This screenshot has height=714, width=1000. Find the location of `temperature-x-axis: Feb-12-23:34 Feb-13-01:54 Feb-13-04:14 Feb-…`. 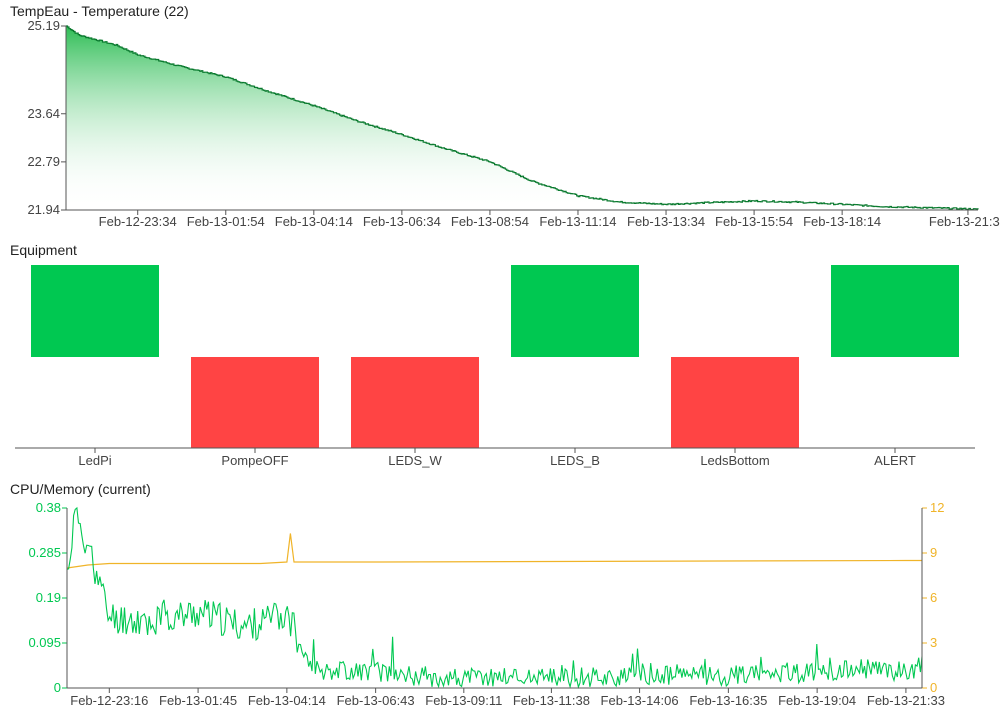

temperature-x-axis: Feb-12-23:34 Feb-13-01:54 Feb-13-04:14 Feb-… is located at coordinates (549, 219).